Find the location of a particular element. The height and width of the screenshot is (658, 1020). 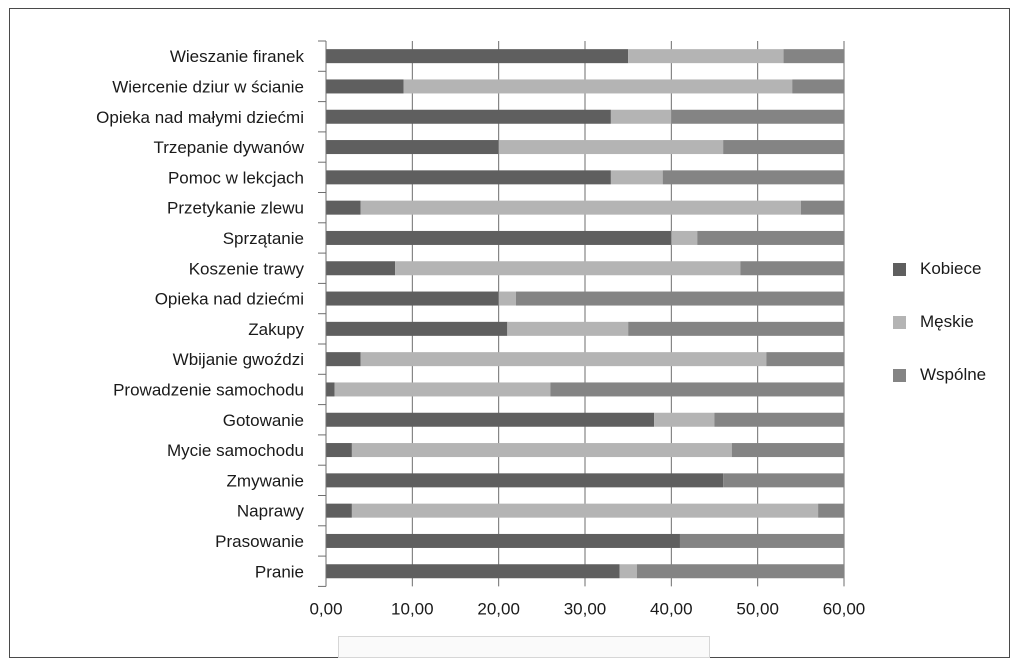

x-tick-label: 40,00 is located at coordinates (671, 608).